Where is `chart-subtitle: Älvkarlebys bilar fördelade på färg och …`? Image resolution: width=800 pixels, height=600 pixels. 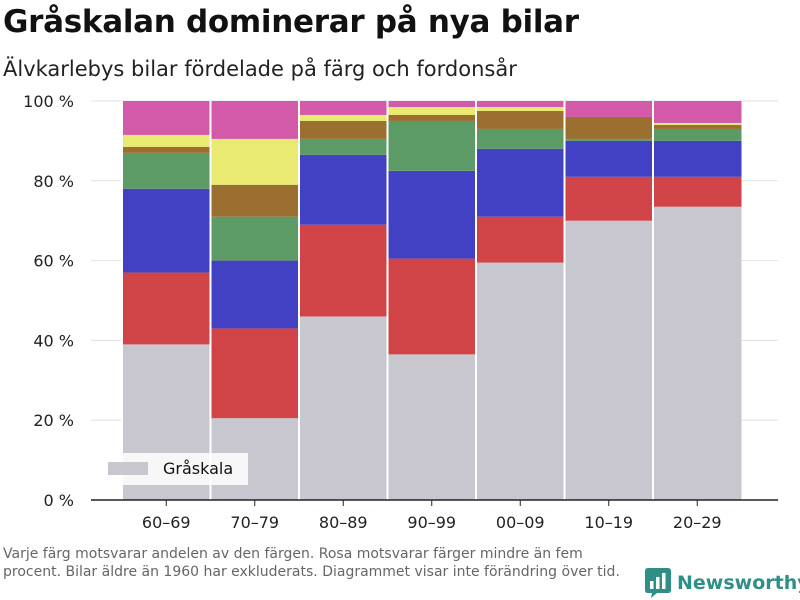
chart-subtitle: Älvkarlebys bilar fördelade på färg och … is located at coordinates (260, 69).